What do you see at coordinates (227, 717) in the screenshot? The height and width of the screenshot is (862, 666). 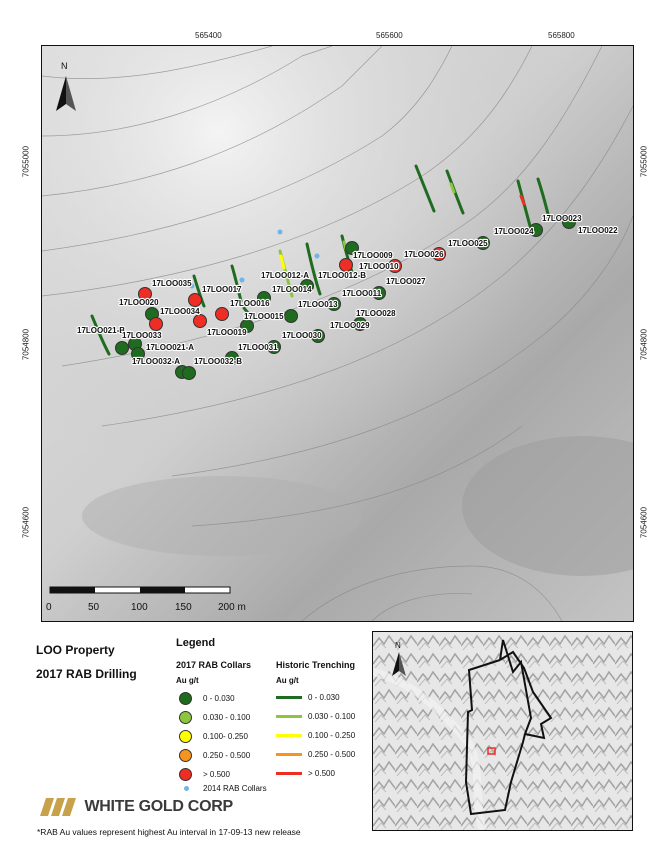 I see `collar-label-2: 0.030 - 0.100` at bounding box center [227, 717].